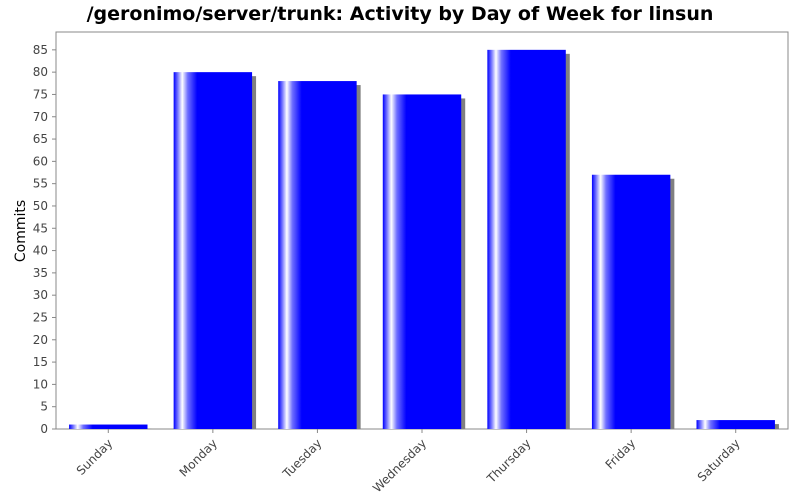 This screenshot has height=500, width=800. What do you see at coordinates (40, 228) in the screenshot?
I see `y-tick-label: 45` at bounding box center [40, 228].